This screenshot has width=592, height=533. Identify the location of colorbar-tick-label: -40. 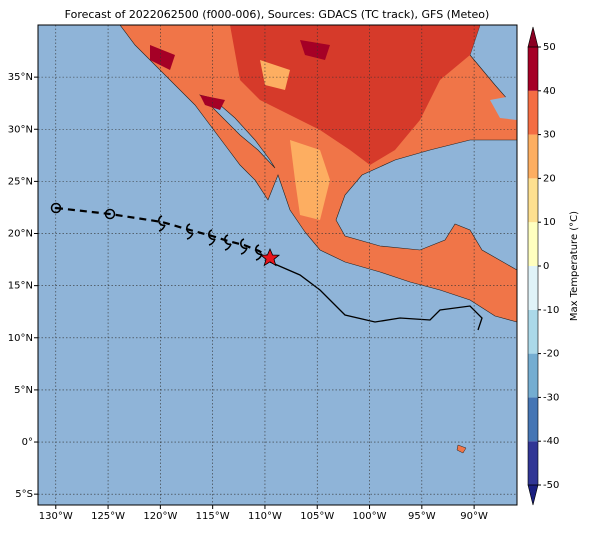
(551, 441).